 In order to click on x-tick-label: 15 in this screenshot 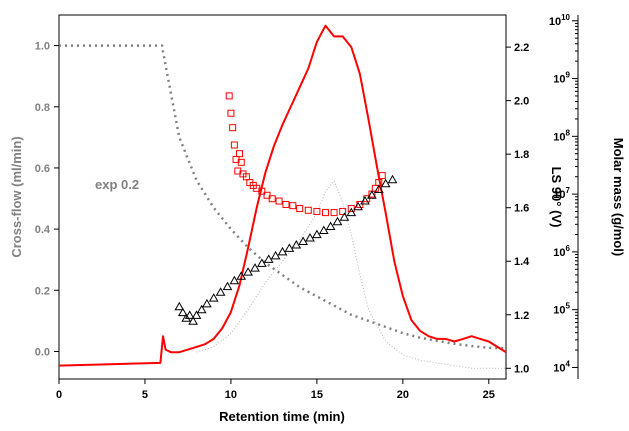, I will do `click(317, 395)`.